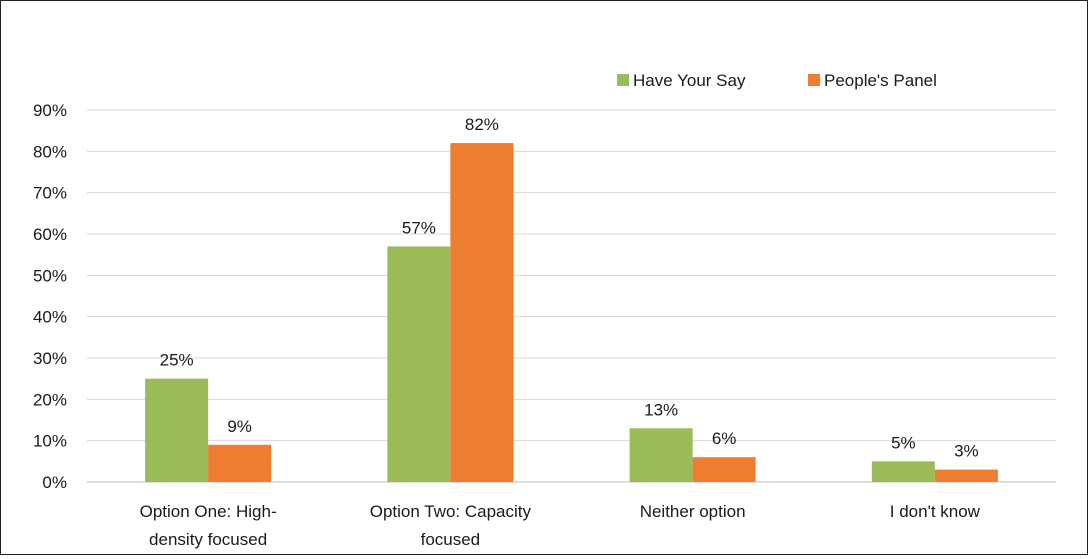 This screenshot has width=1088, height=559. I want to click on y-tick-label: 20%, so click(50, 399).